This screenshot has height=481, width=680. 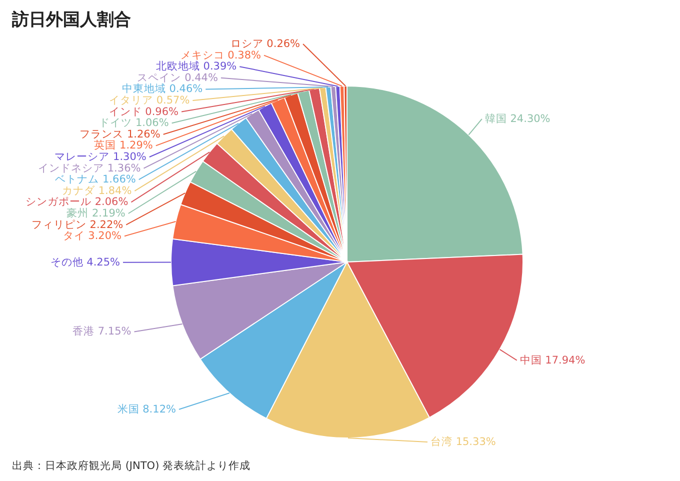 I want to click on slice-label: カナダ 1.84%, so click(x=97, y=190).